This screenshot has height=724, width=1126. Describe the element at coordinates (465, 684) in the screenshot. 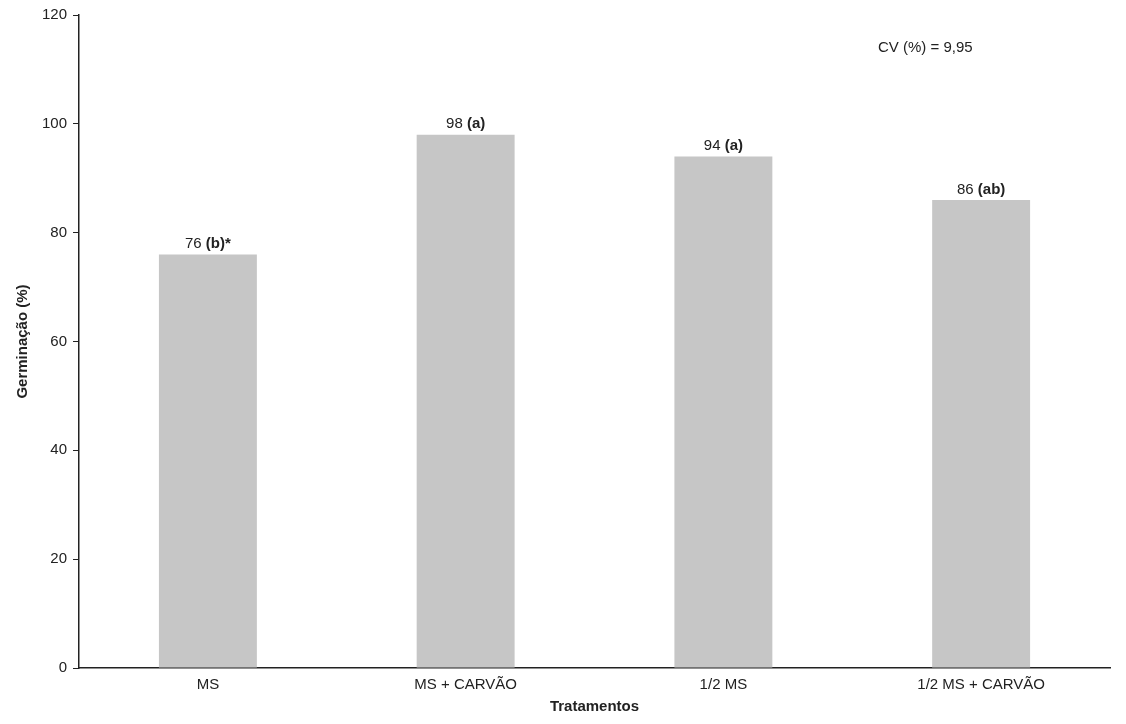

I see `x-tick-label: MS + CARVÃO` at that location.